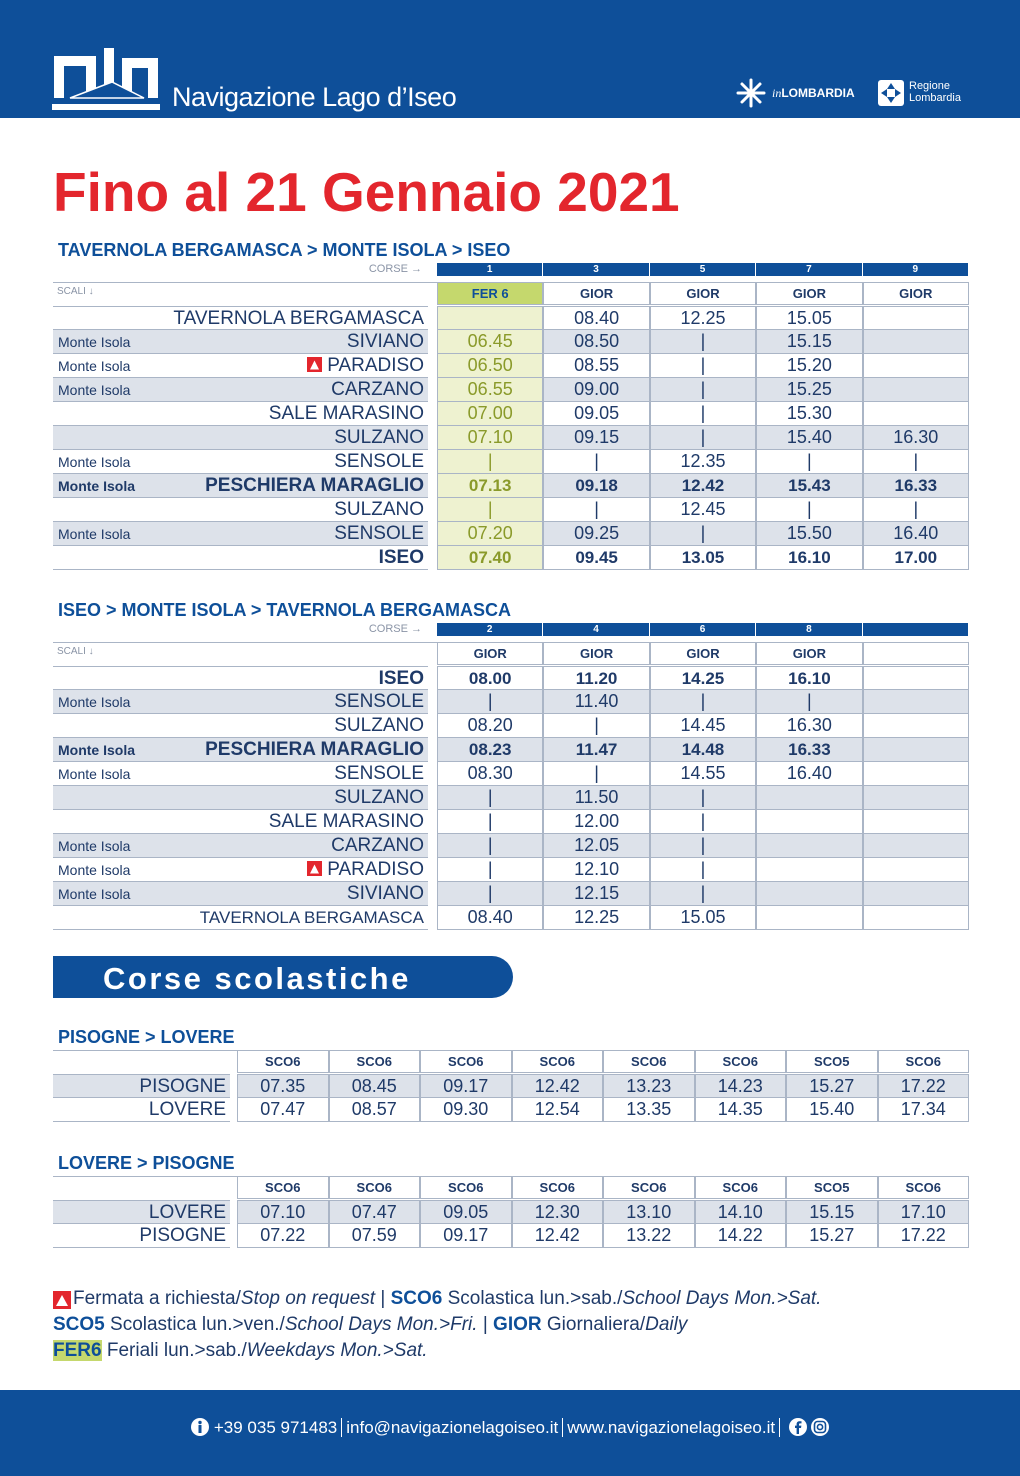 The width and height of the screenshot is (1020, 1476). I want to click on time-cell: 14.10, so click(740, 1212).